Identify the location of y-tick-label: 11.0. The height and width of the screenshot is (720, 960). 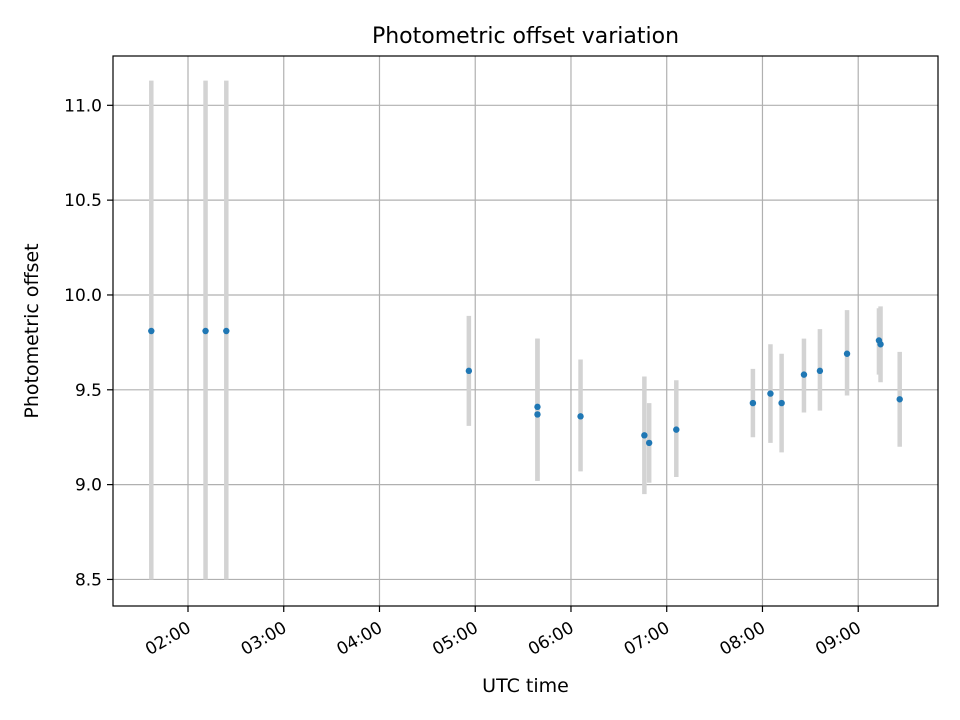
(83, 106).